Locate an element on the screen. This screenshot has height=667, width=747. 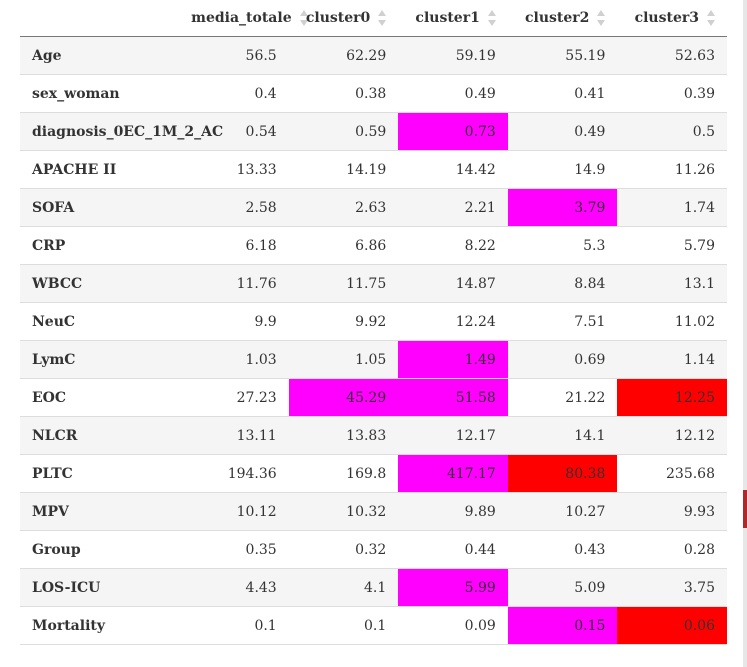
table-cell: 51.58 is located at coordinates (453, 397).